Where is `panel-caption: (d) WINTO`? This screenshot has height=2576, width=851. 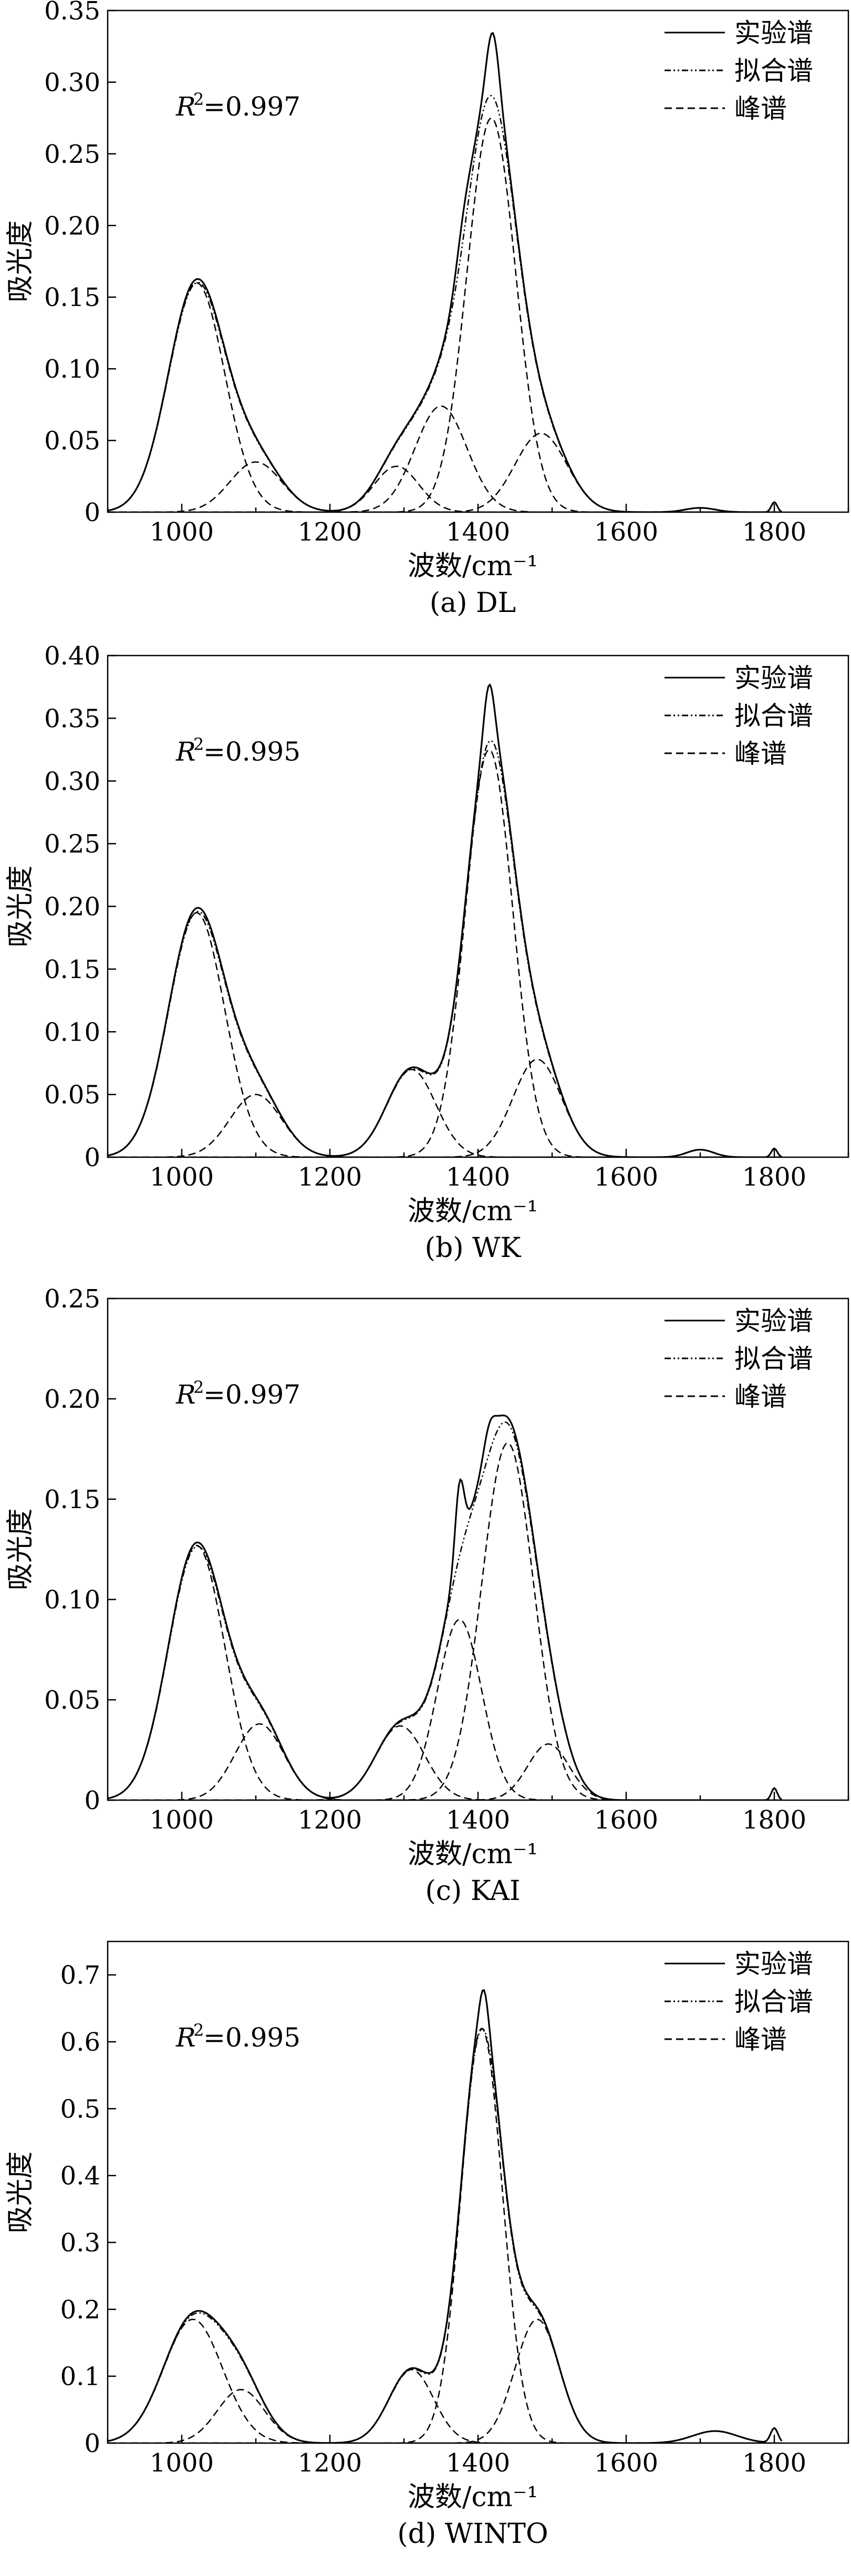
panel-caption: (d) WINTO is located at coordinates (473, 2534).